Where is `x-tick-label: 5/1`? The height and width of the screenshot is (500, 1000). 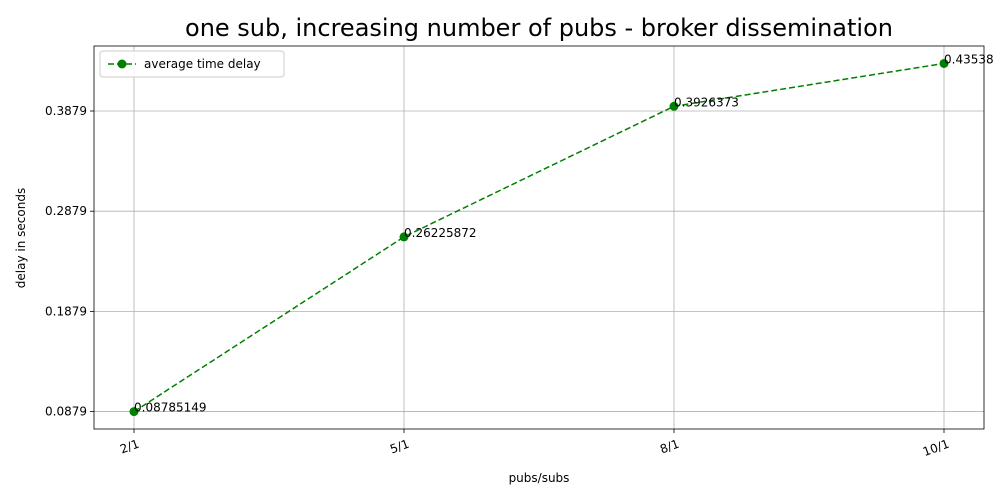 x-tick-label: 5/1 is located at coordinates (399, 447).